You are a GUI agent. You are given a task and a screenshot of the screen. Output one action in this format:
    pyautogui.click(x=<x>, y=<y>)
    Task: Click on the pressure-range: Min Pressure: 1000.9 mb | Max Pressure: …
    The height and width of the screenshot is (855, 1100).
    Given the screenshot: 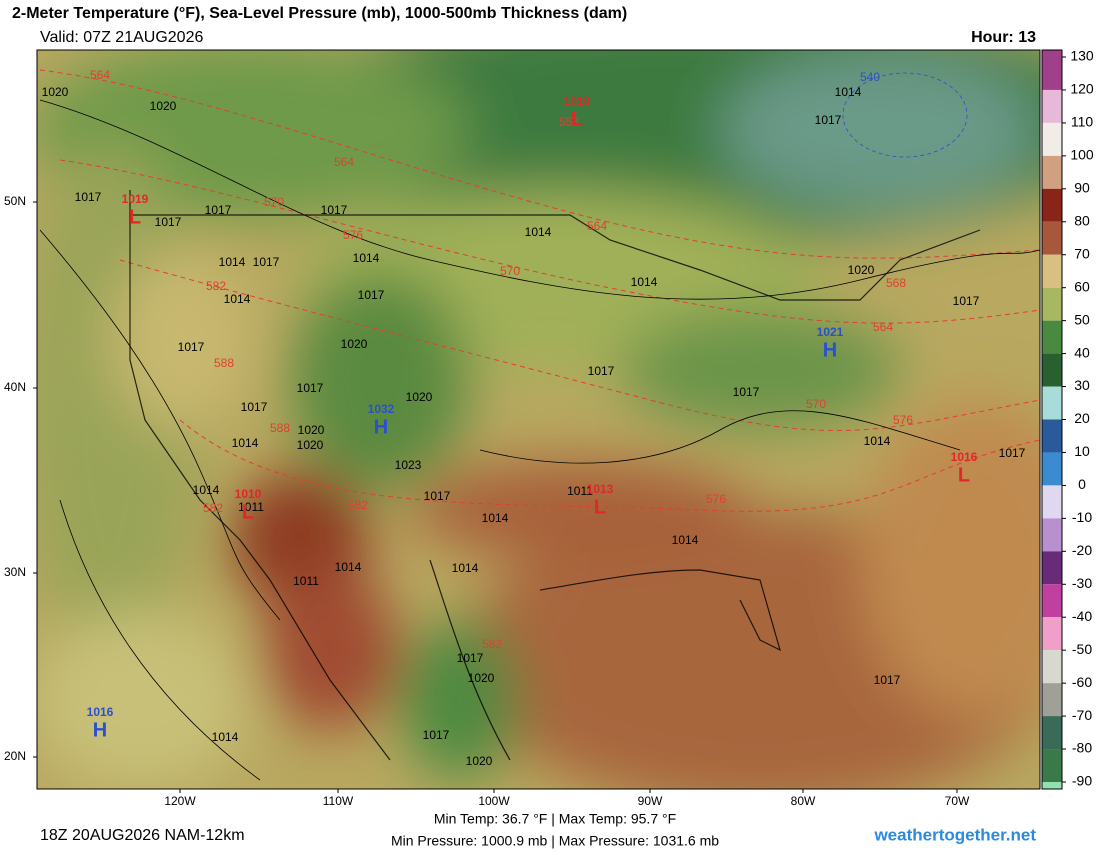 What is the action you would take?
    pyautogui.click(x=555, y=841)
    